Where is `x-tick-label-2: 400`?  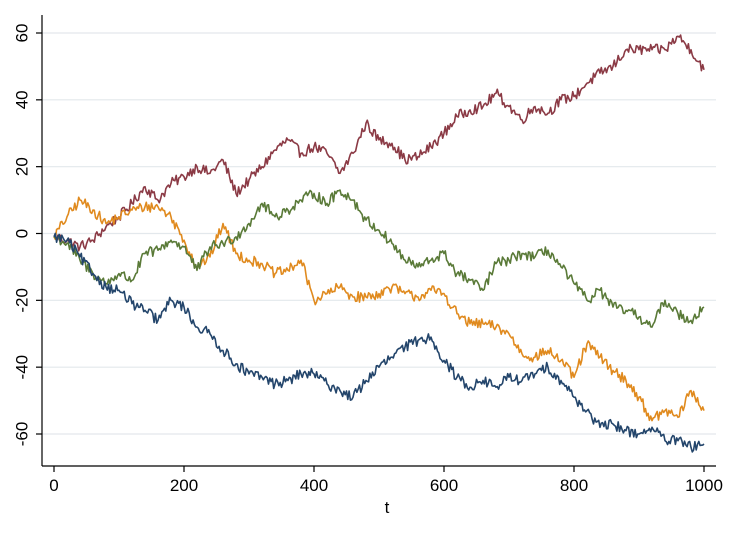
x-tick-label-2: 400 is located at coordinates (314, 485).